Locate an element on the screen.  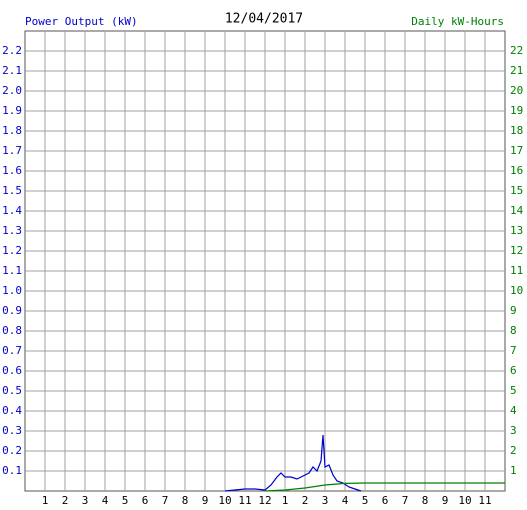
y-tick-label: 1.8 is located at coordinates (12, 130).